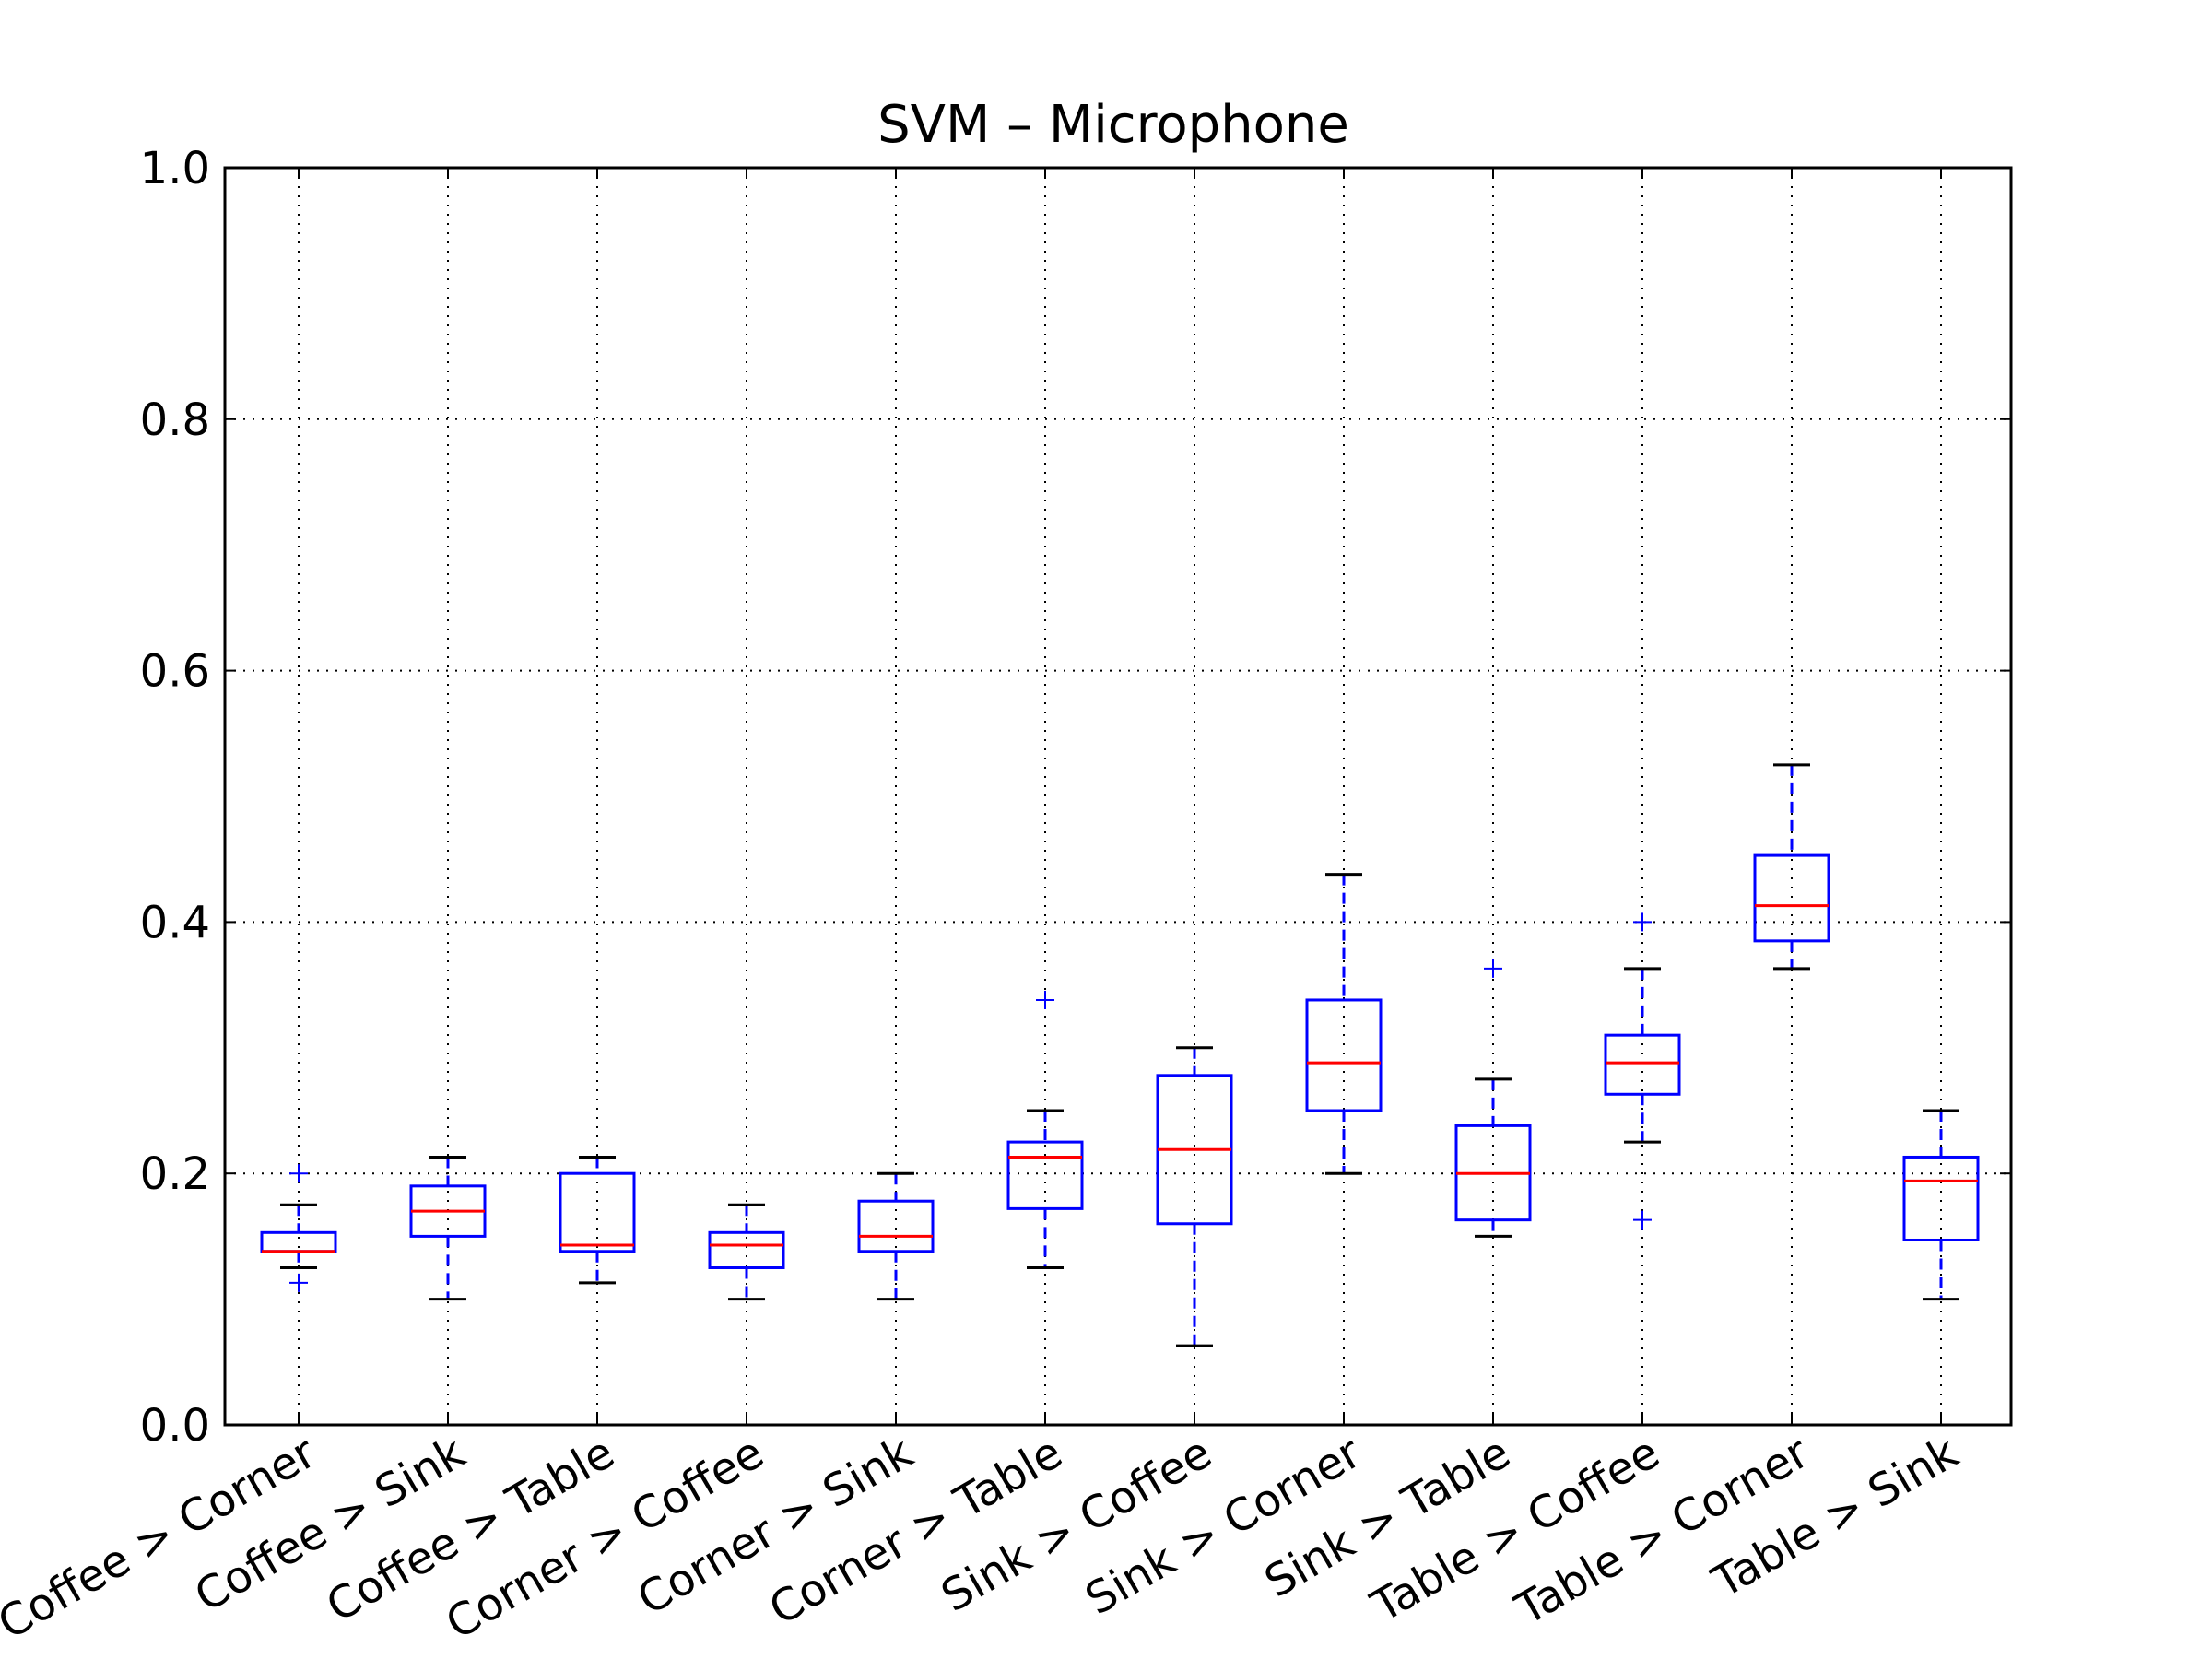 The image size is (2212, 1659). Describe the element at coordinates (175, 672) in the screenshot. I see `y-tick-label: 0.6` at that location.